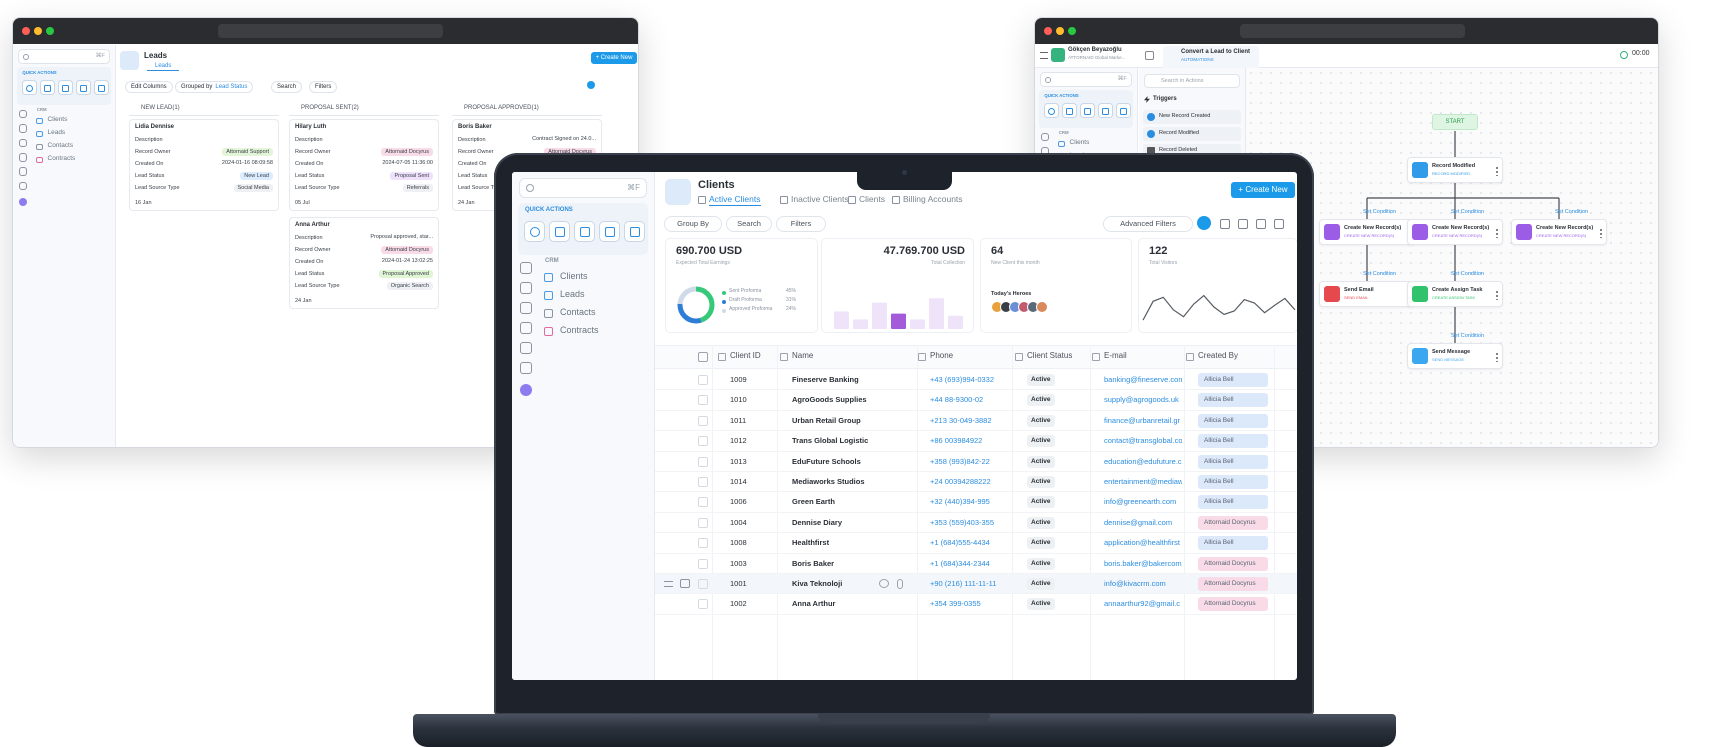  What do you see at coordinates (745, 355) in the screenshot?
I see `column-header: Client ID` at bounding box center [745, 355].